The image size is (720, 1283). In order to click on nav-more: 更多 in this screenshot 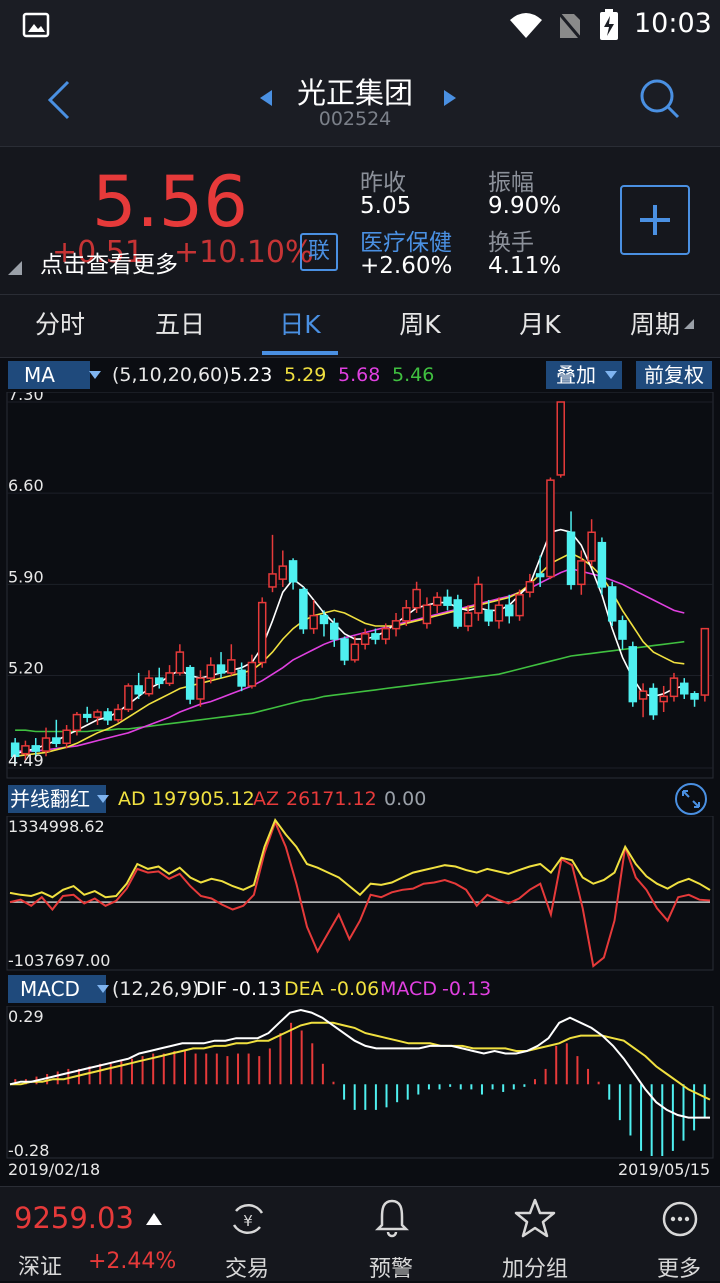, I will do `click(672, 1234)`.